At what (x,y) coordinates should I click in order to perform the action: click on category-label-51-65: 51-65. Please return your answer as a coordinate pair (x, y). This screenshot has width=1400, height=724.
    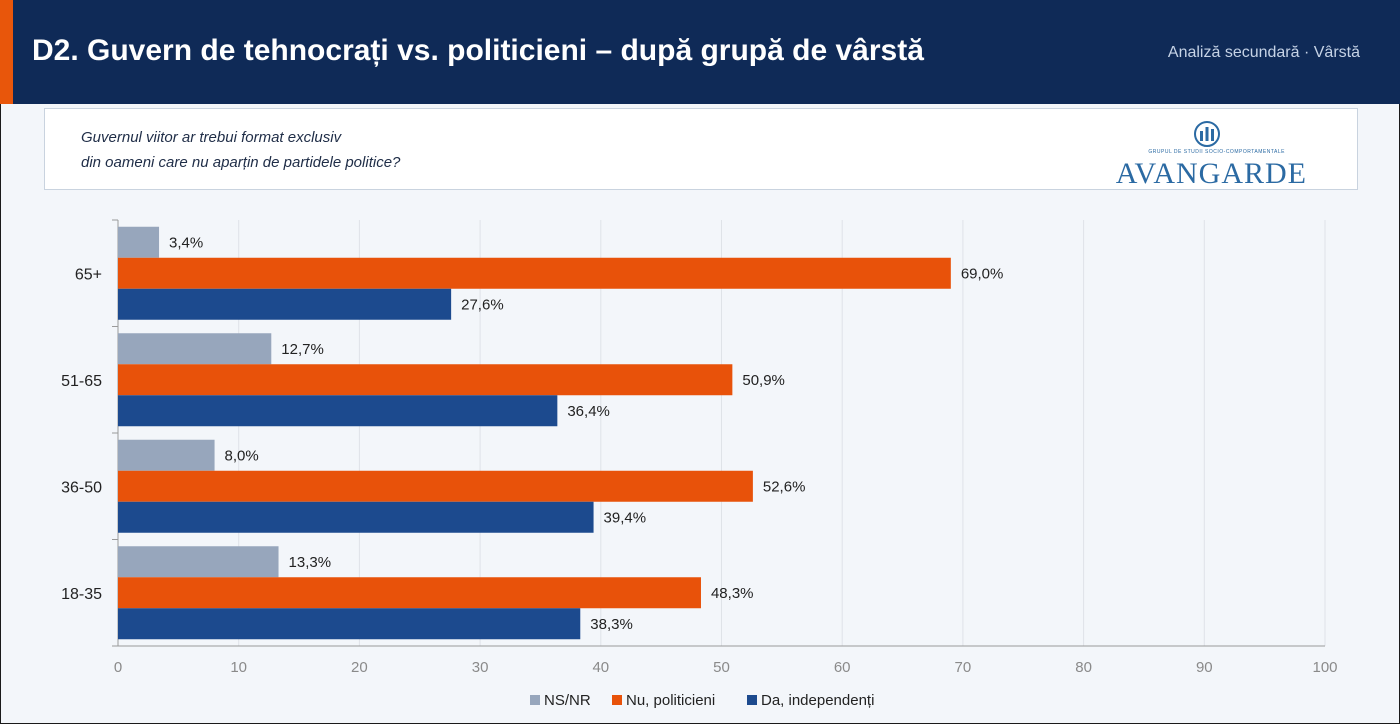
    Looking at the image, I should click on (81, 381).